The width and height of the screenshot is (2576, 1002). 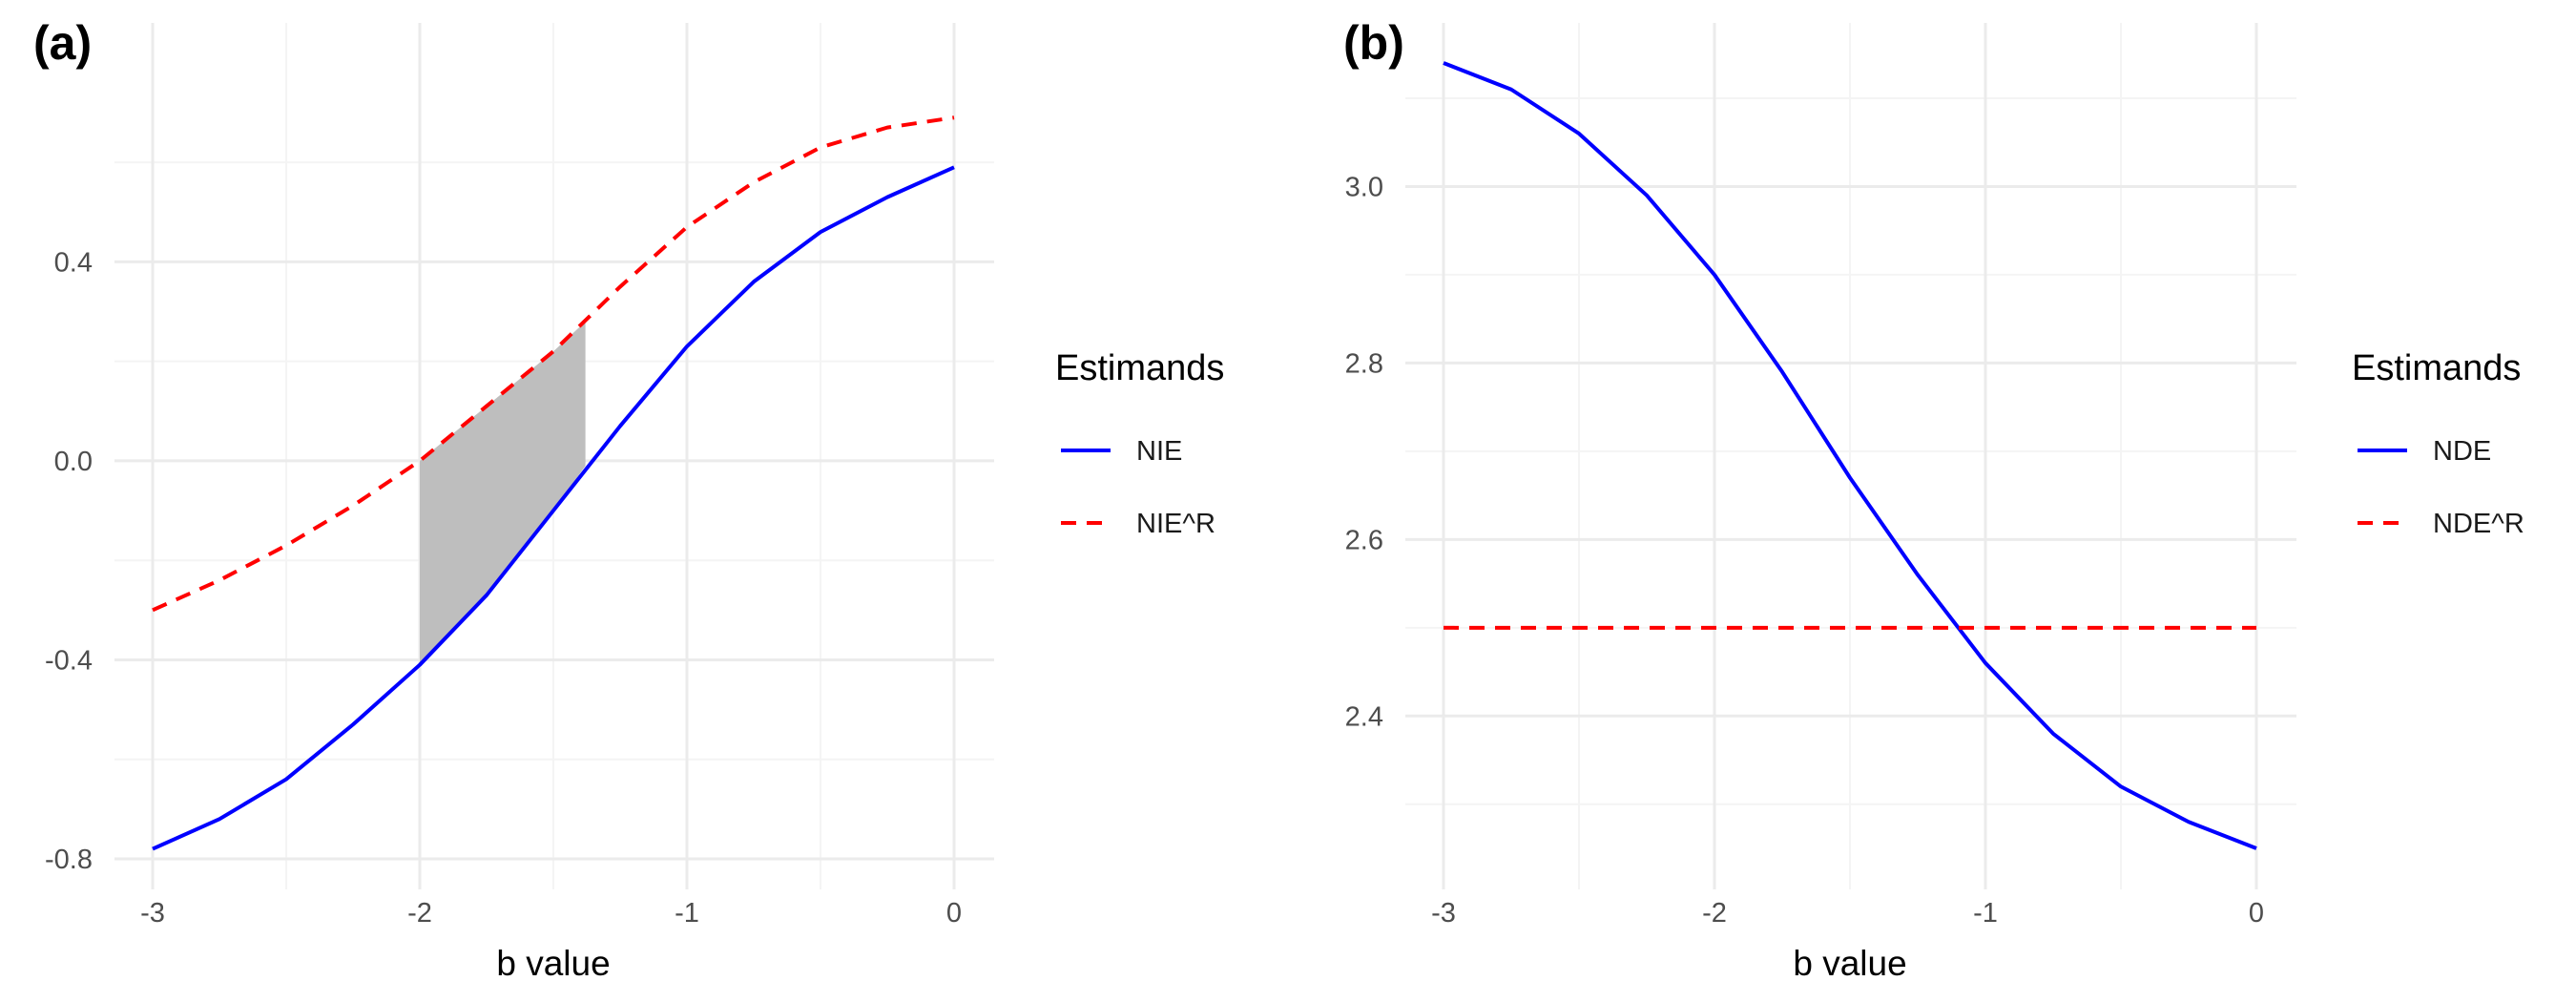 What do you see at coordinates (73, 462) in the screenshot?
I see `y-tick-label: 0.0` at bounding box center [73, 462].